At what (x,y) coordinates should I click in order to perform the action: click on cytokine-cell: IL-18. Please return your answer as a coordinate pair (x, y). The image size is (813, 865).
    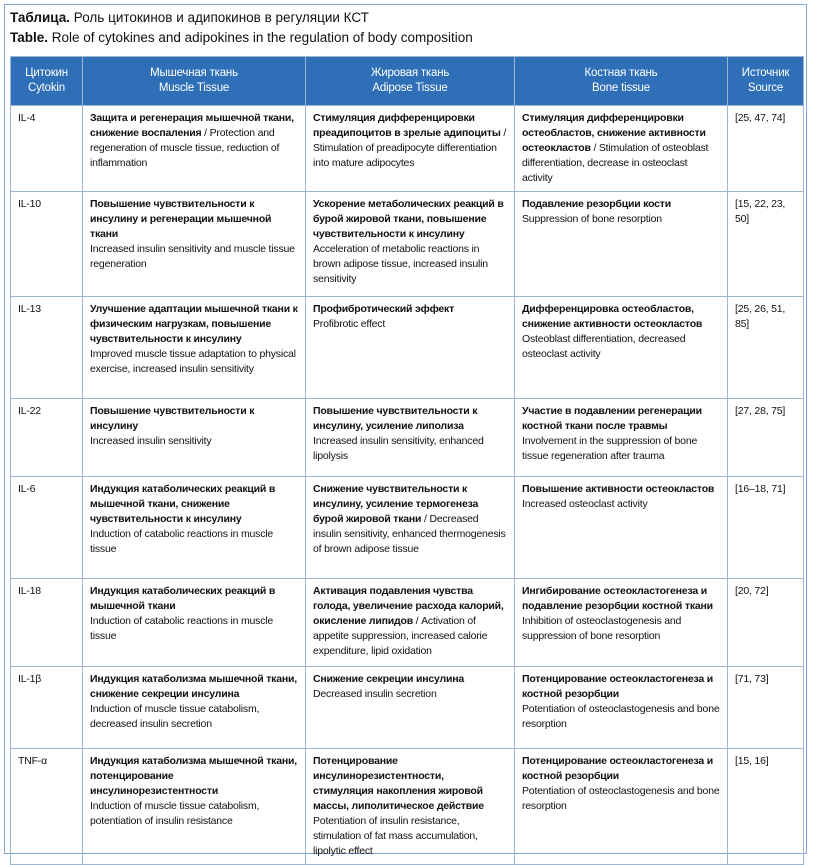
    Looking at the image, I should click on (46, 622).